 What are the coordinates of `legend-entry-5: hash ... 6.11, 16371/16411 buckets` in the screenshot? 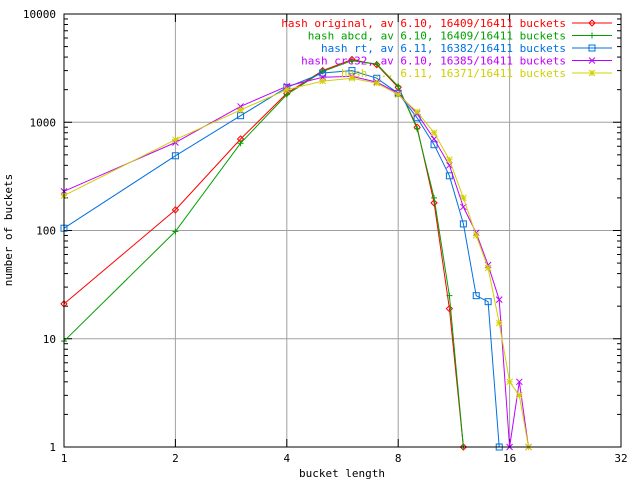 It's located at (476, 73).